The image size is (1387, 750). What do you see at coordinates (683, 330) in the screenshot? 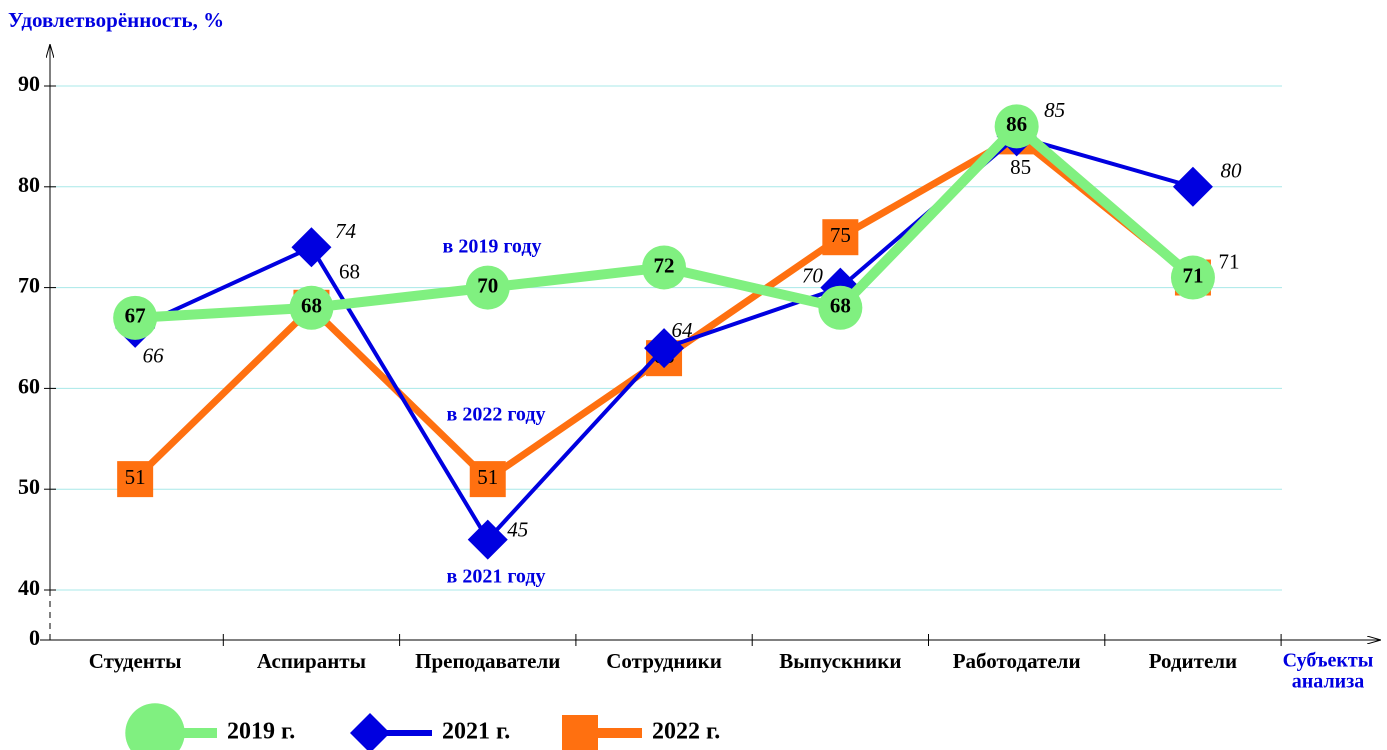
I see `data-label: 64` at bounding box center [683, 330].